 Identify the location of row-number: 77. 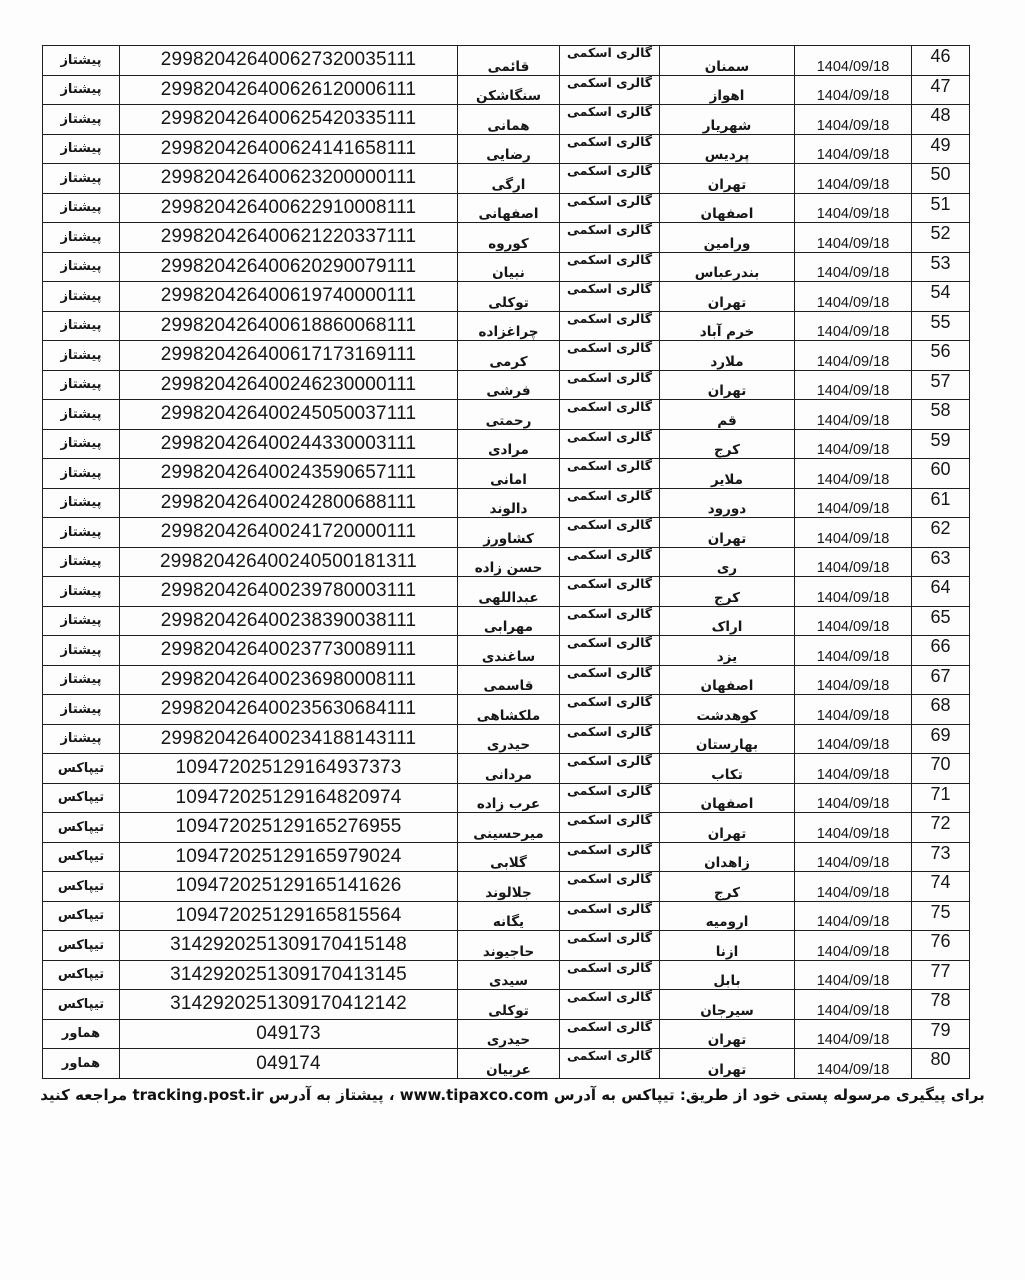
(940, 974).